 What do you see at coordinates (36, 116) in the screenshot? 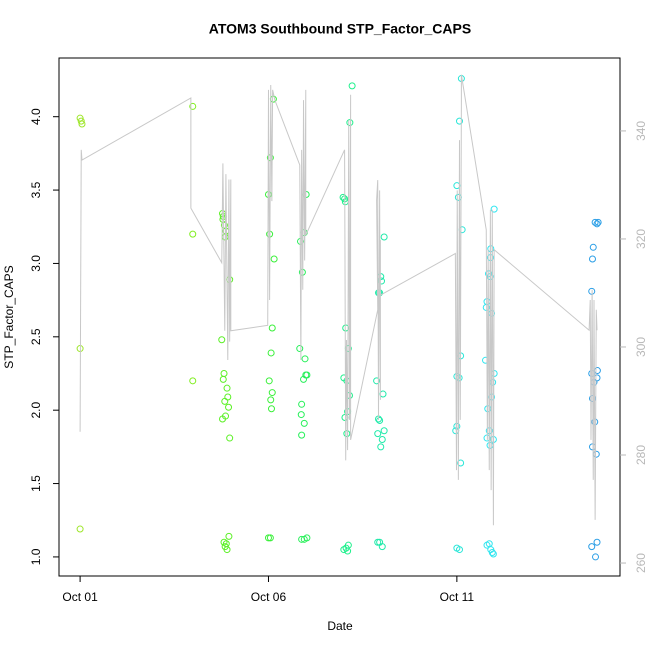
I see `y-tick-label: 4.0` at bounding box center [36, 116].